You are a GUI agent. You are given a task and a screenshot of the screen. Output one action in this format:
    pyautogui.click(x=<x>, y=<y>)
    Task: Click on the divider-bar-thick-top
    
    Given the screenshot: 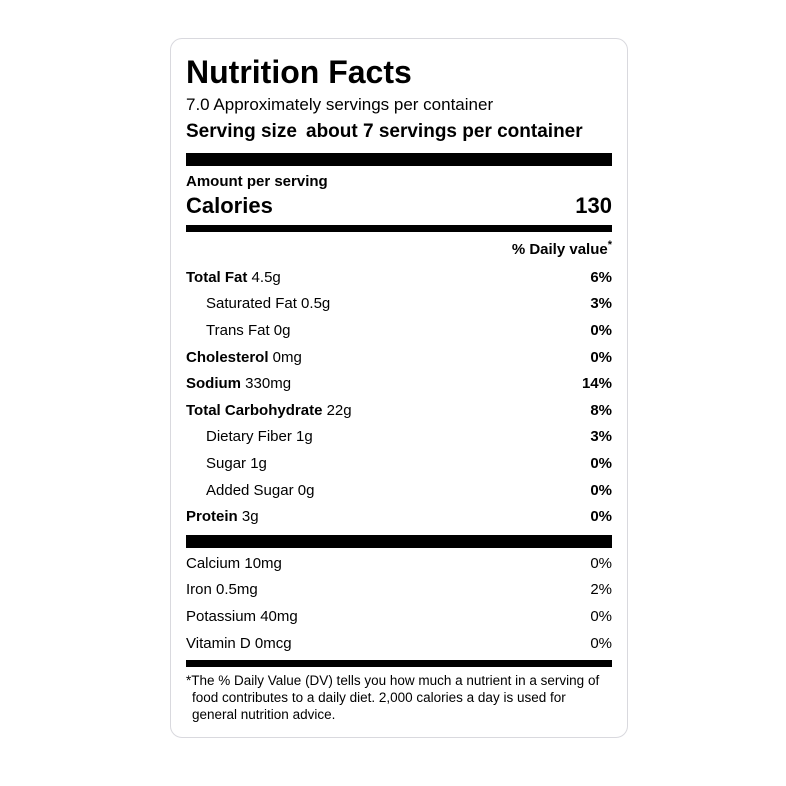 What is the action you would take?
    pyautogui.click(x=399, y=159)
    